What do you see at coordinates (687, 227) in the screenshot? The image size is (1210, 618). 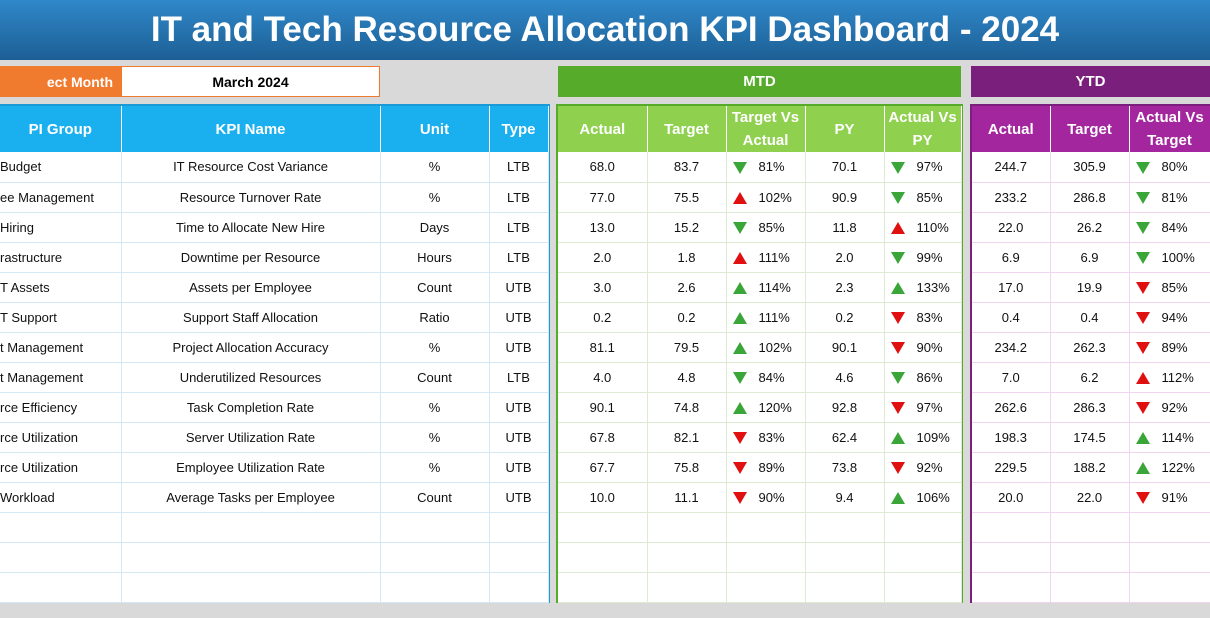 I see `mtd-target-cell: 15.2` at bounding box center [687, 227].